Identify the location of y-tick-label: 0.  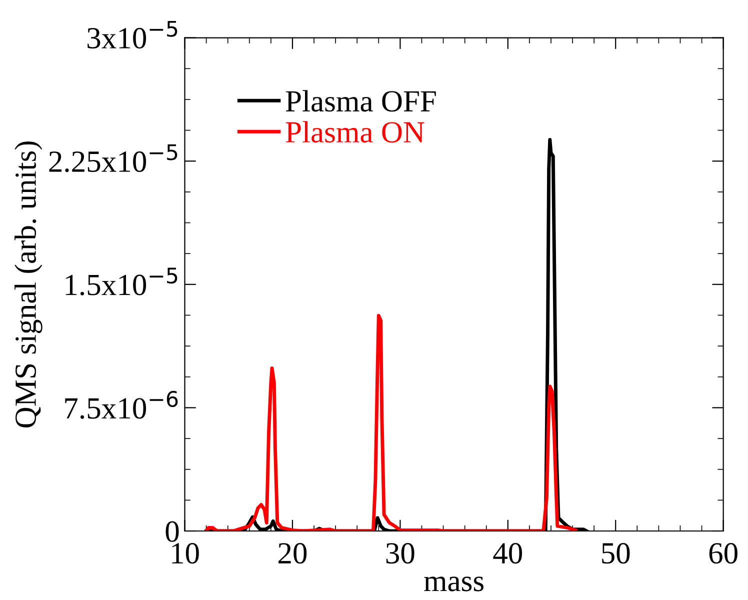
(172, 531).